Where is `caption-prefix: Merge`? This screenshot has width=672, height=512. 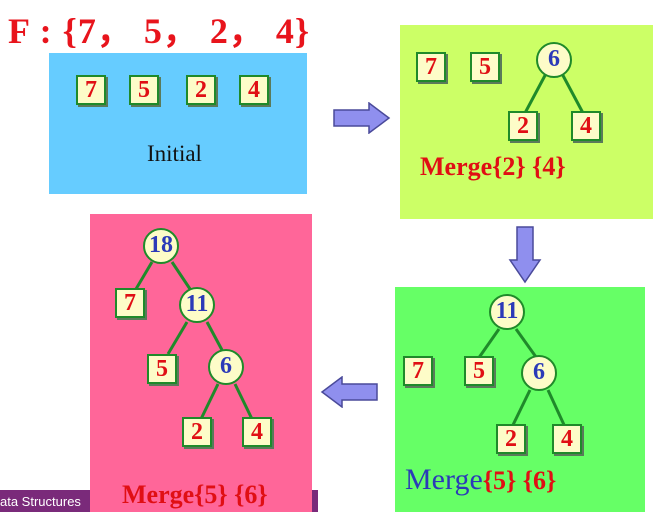
caption-prefix: Merge is located at coordinates (444, 479).